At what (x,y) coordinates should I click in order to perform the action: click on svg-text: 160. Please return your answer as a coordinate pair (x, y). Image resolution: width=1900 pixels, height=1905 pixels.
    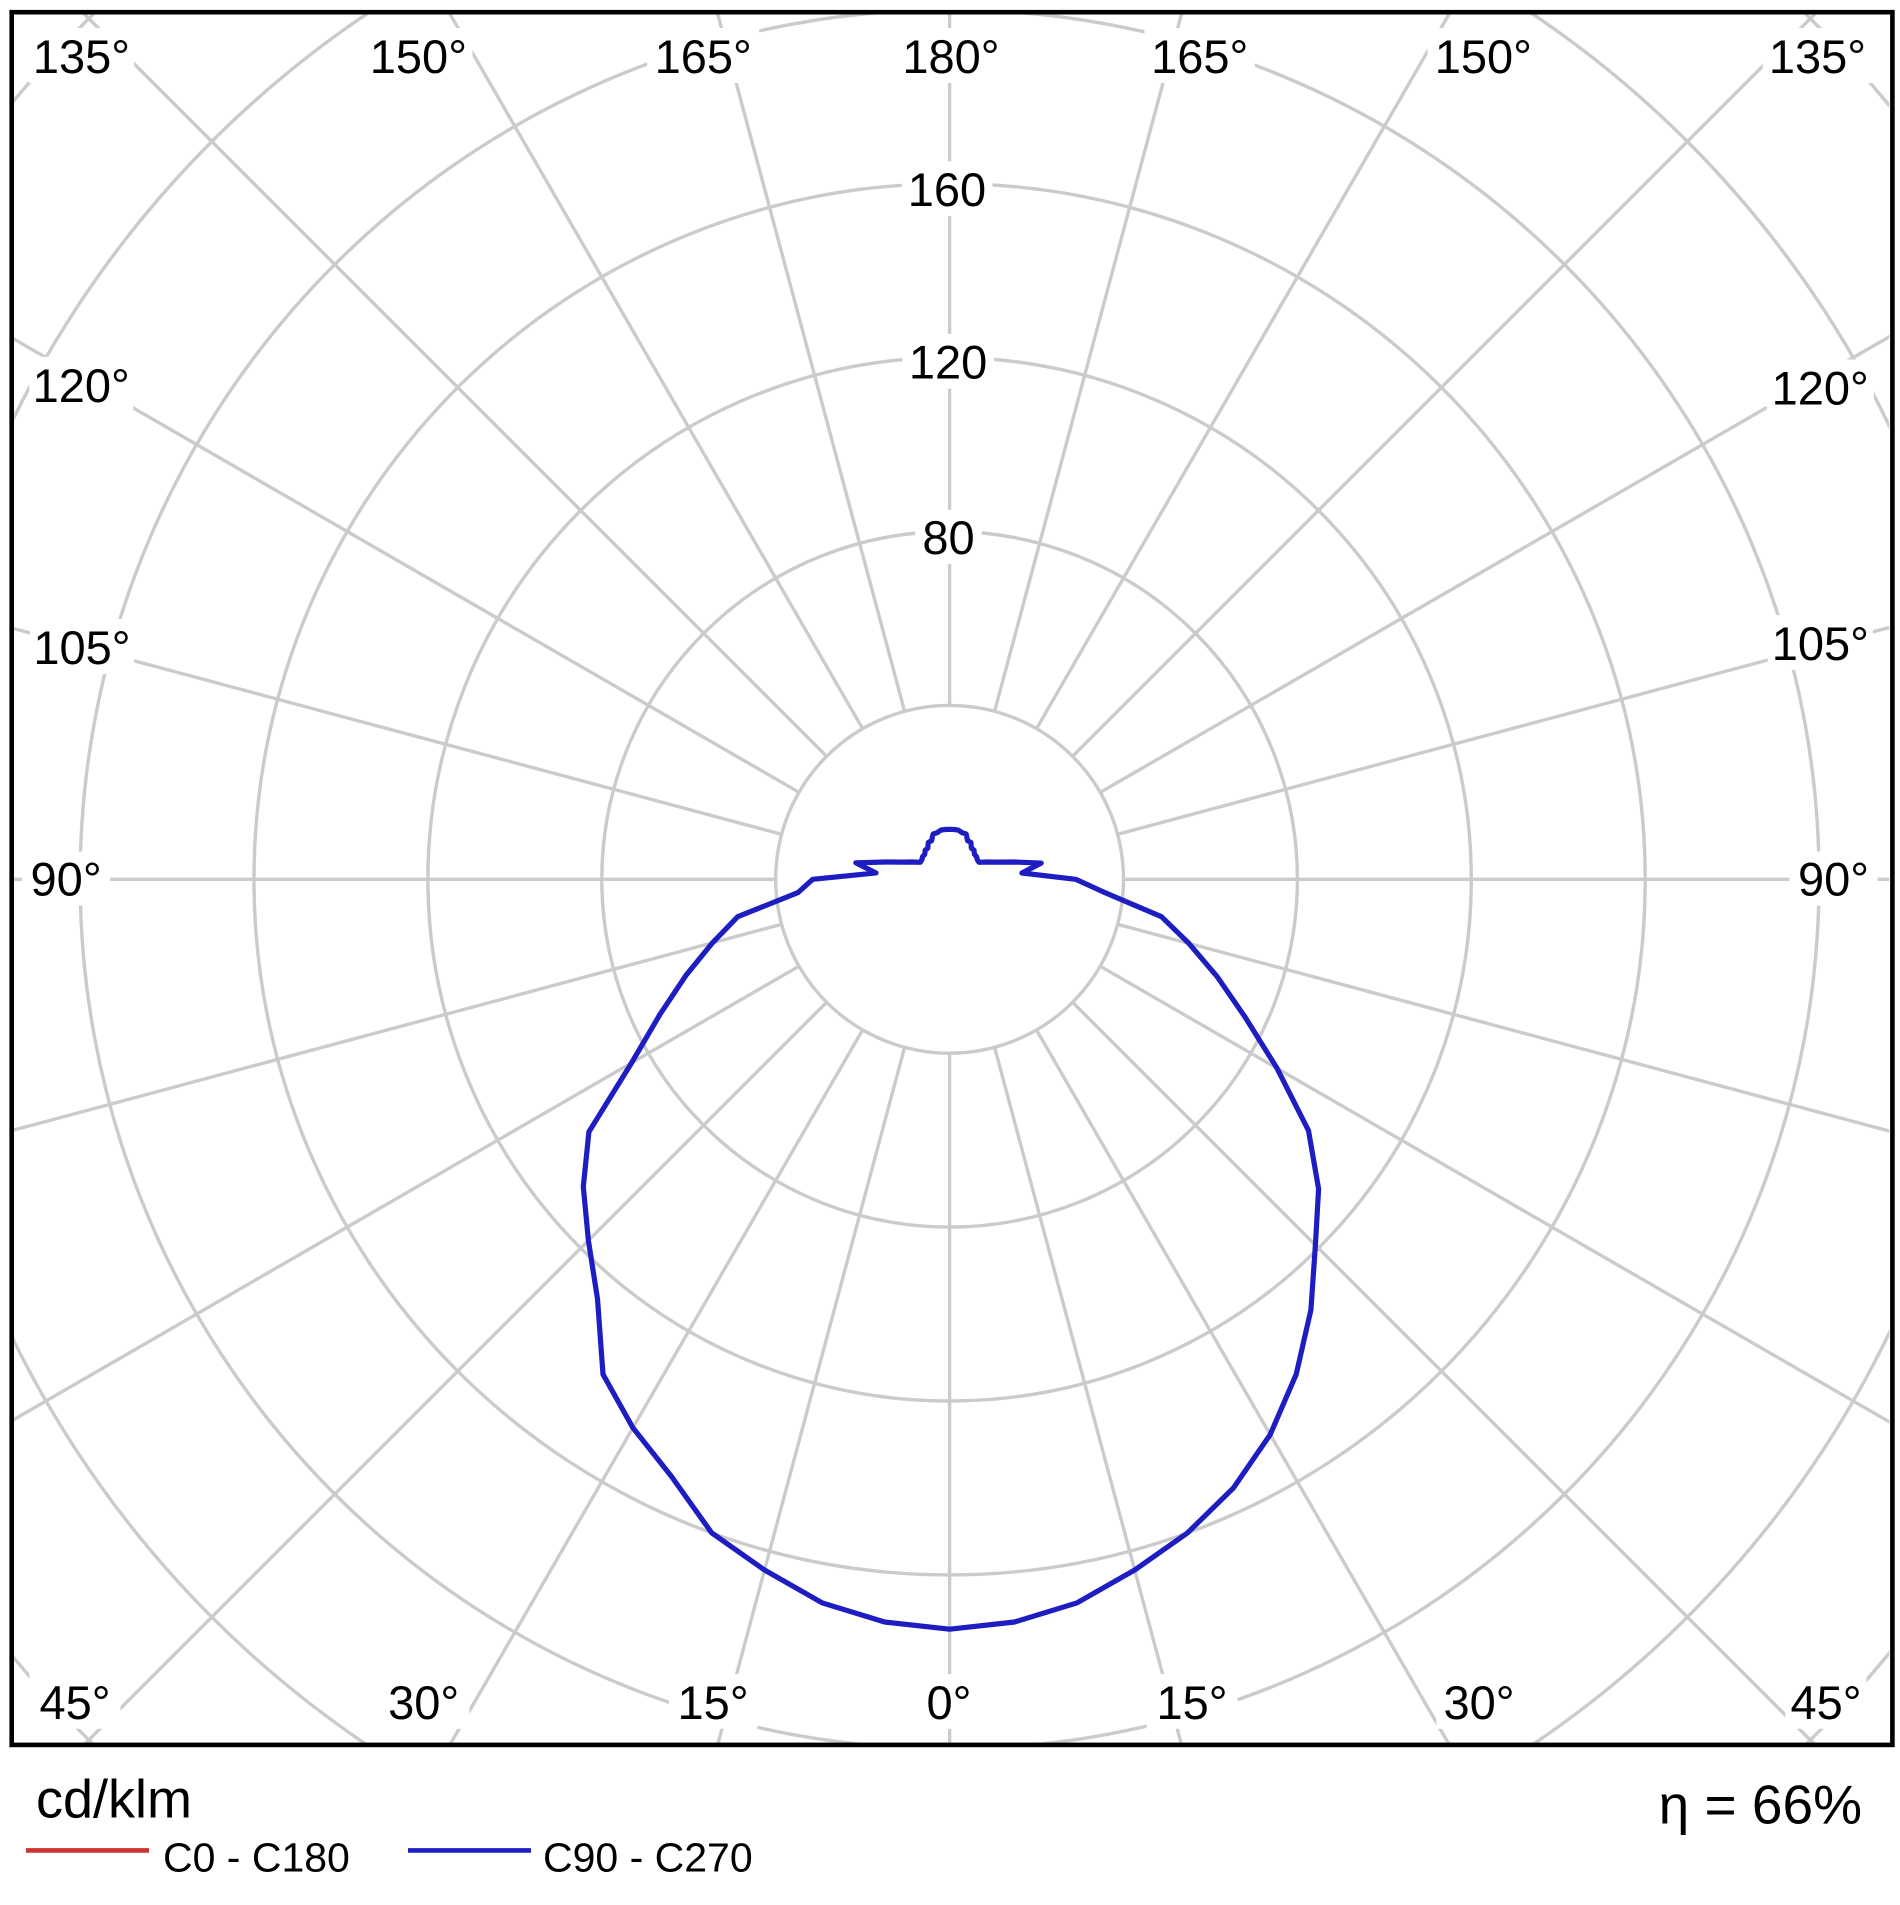
    Looking at the image, I should click on (947, 189).